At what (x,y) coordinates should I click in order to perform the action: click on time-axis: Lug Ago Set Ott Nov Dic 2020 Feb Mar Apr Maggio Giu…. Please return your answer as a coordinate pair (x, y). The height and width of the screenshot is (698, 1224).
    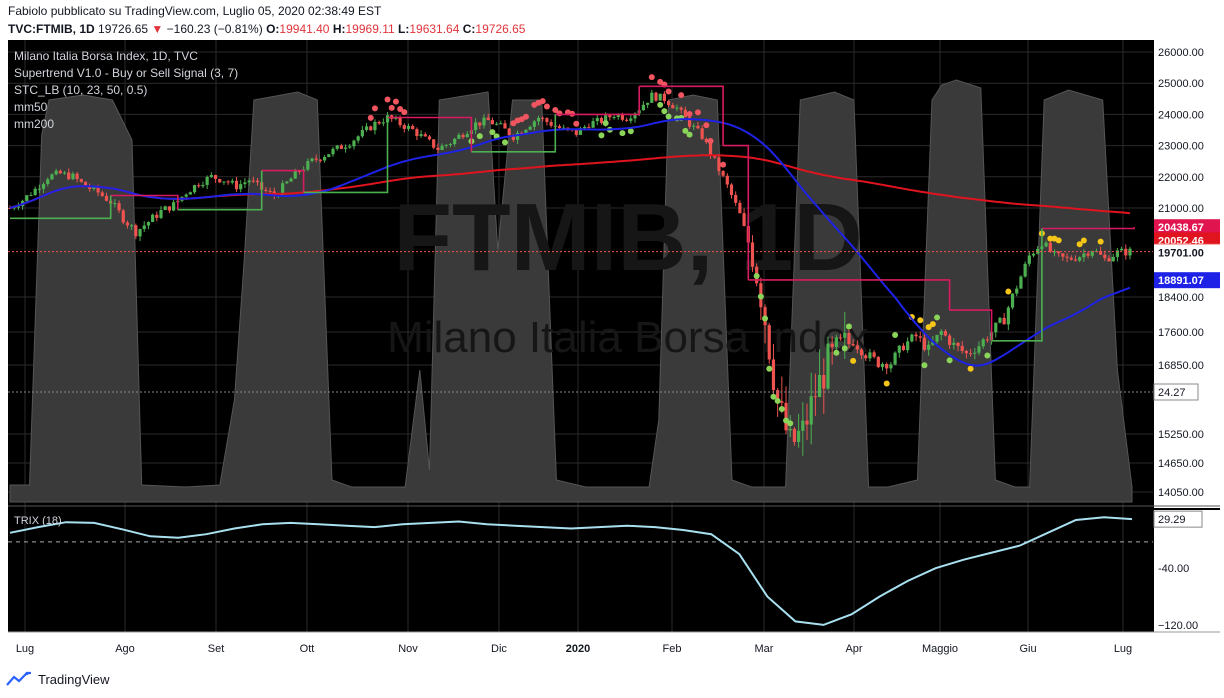
    Looking at the image, I should click on (614, 645).